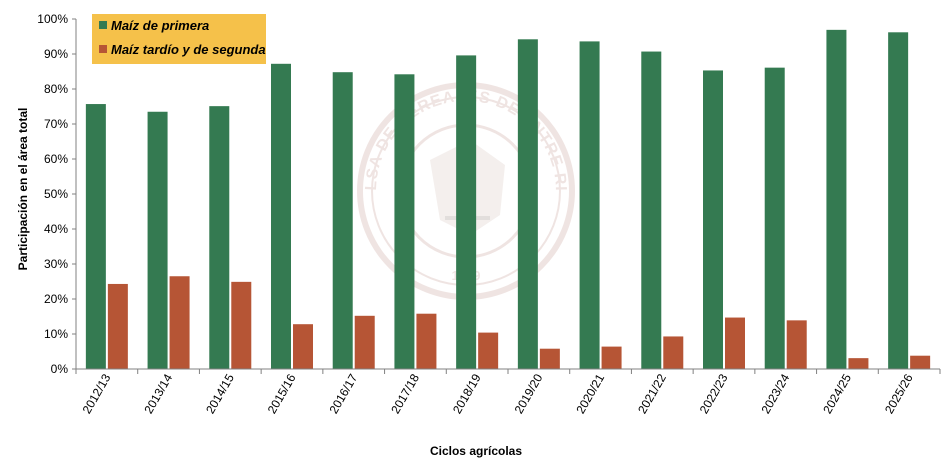 This screenshot has height=463, width=945. What do you see at coordinates (652, 393) in the screenshot?
I see `x-tick-label: 2021/22` at bounding box center [652, 393].